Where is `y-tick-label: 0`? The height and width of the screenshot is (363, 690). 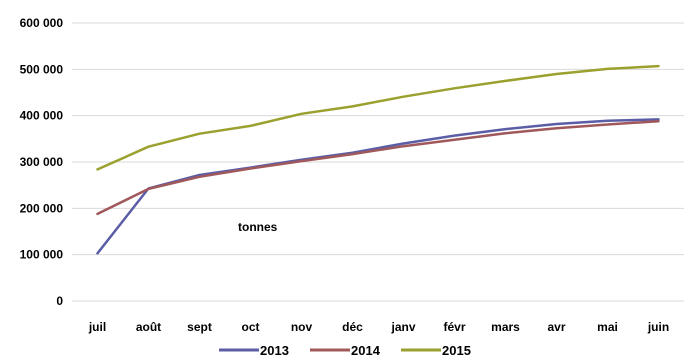 y-tick-label: 0 is located at coordinates (59, 301).